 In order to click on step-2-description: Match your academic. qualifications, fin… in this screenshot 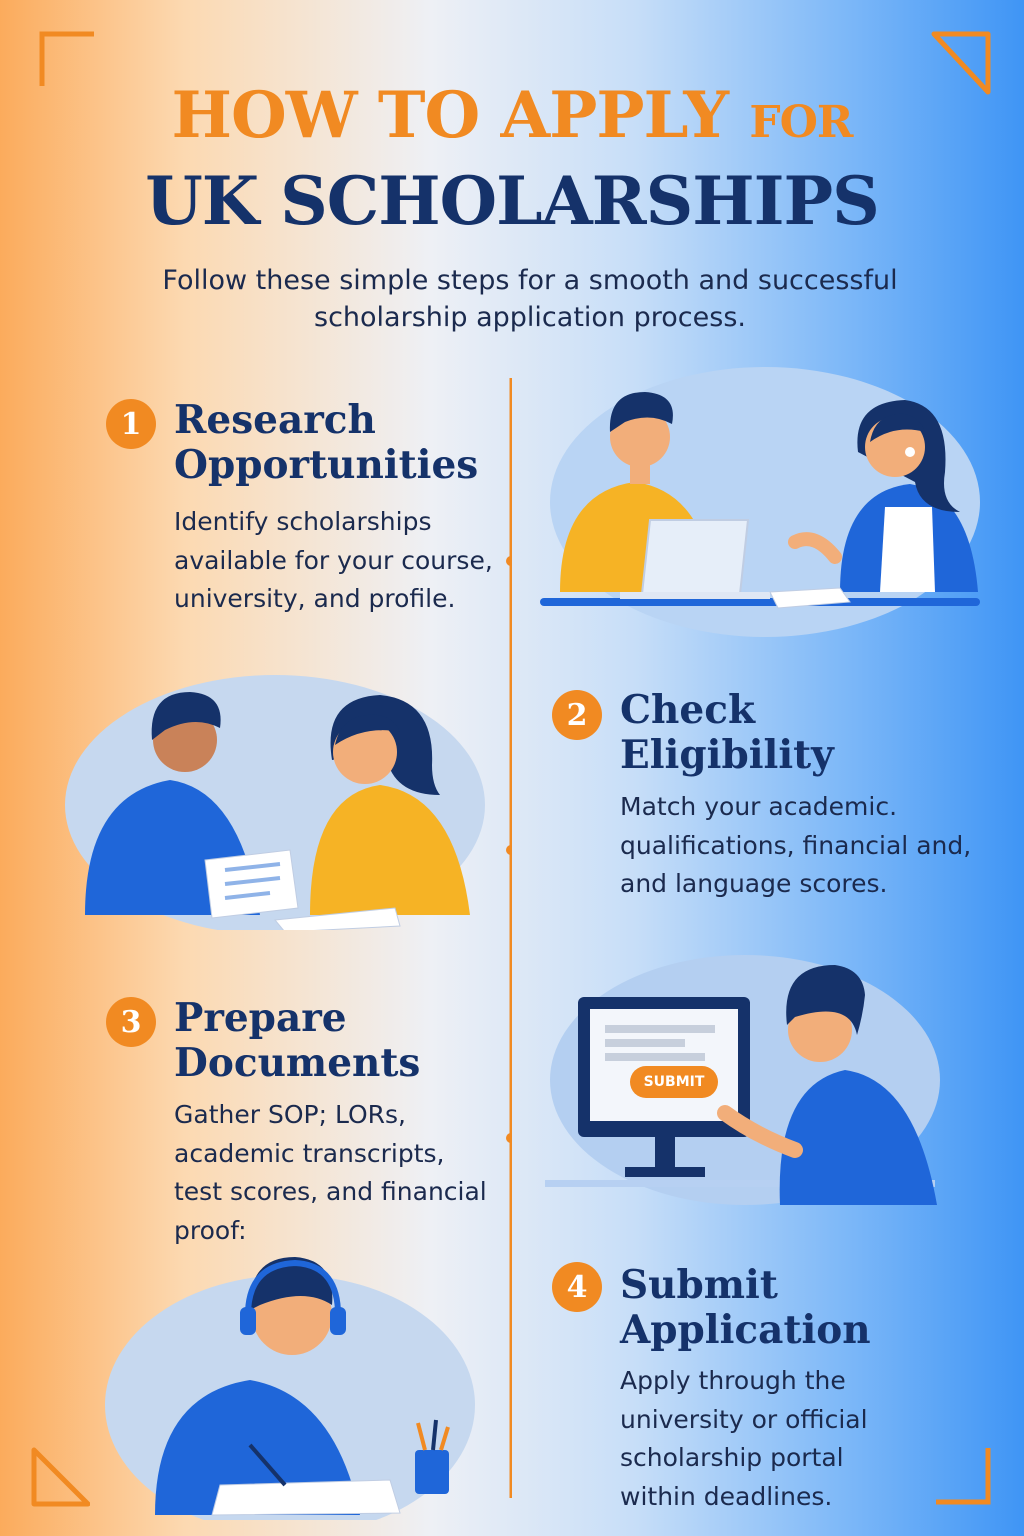, I will do `click(796, 845)`.